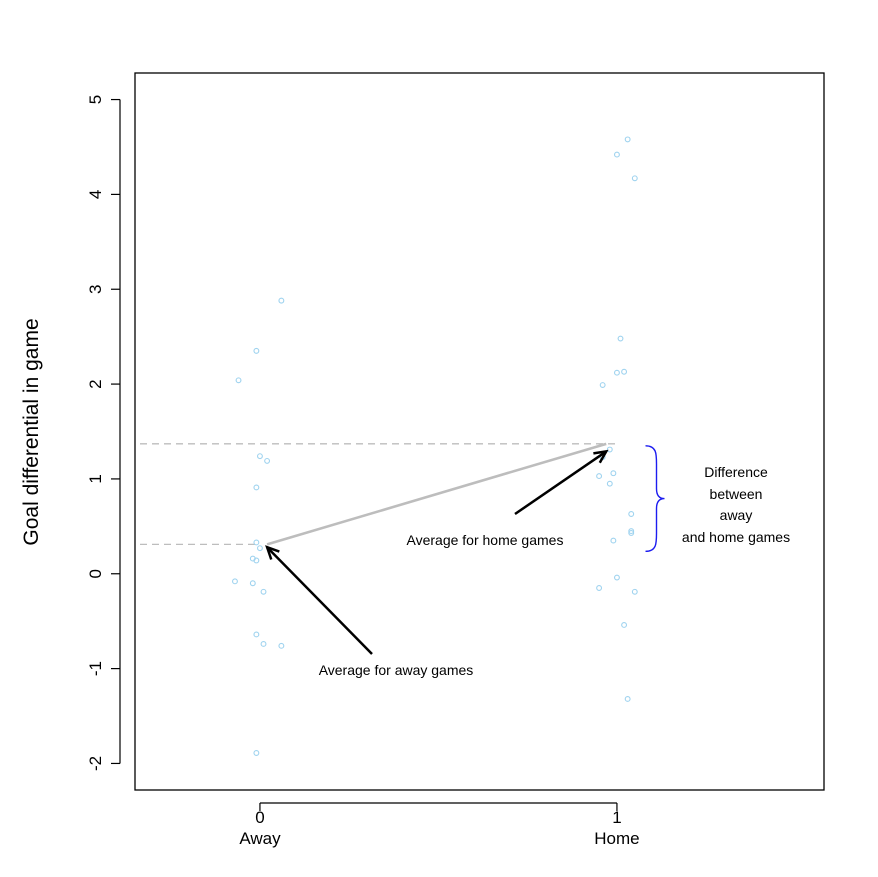  I want to click on y-axis-label: Goal differential in game, so click(31, 431).